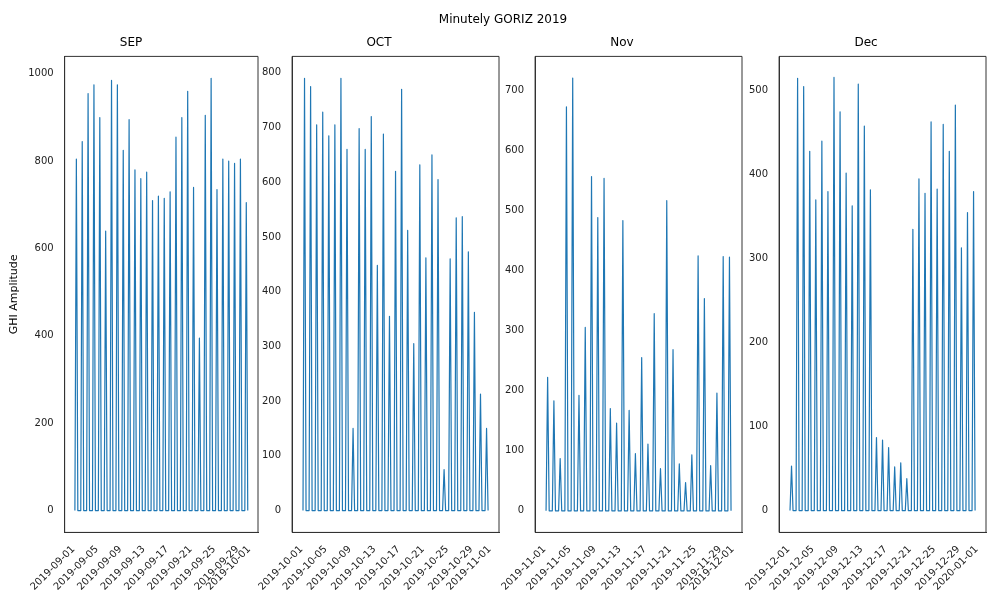 The width and height of the screenshot is (1006, 598). I want to click on chart-title: Dec, so click(866, 42).